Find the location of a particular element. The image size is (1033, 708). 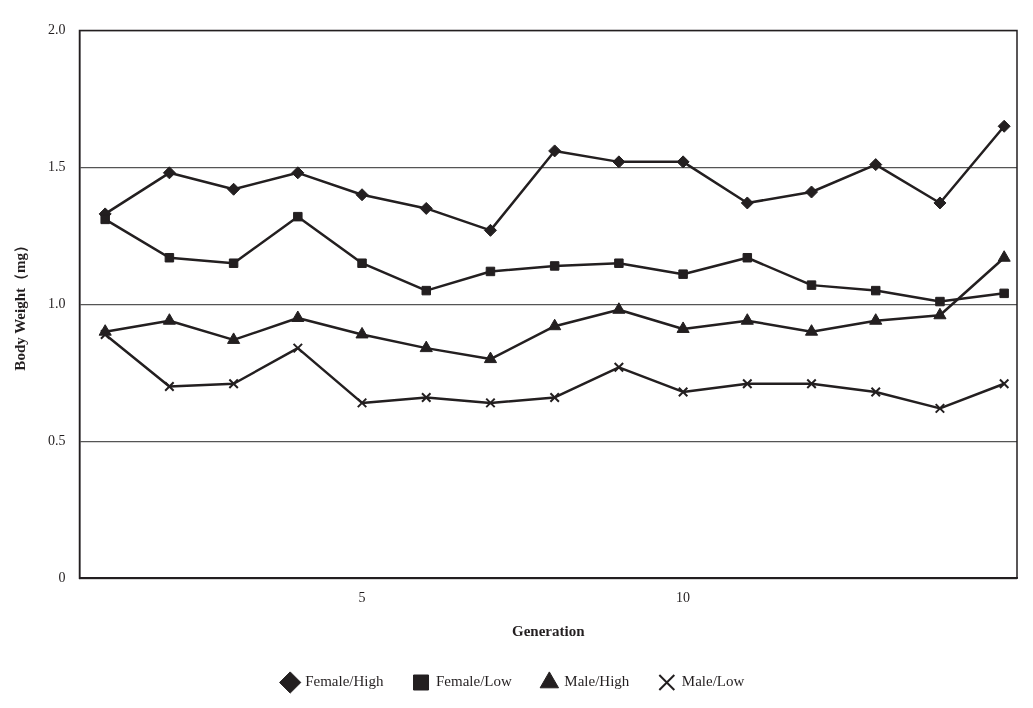

legend-label: Male/Low is located at coordinates (713, 681).